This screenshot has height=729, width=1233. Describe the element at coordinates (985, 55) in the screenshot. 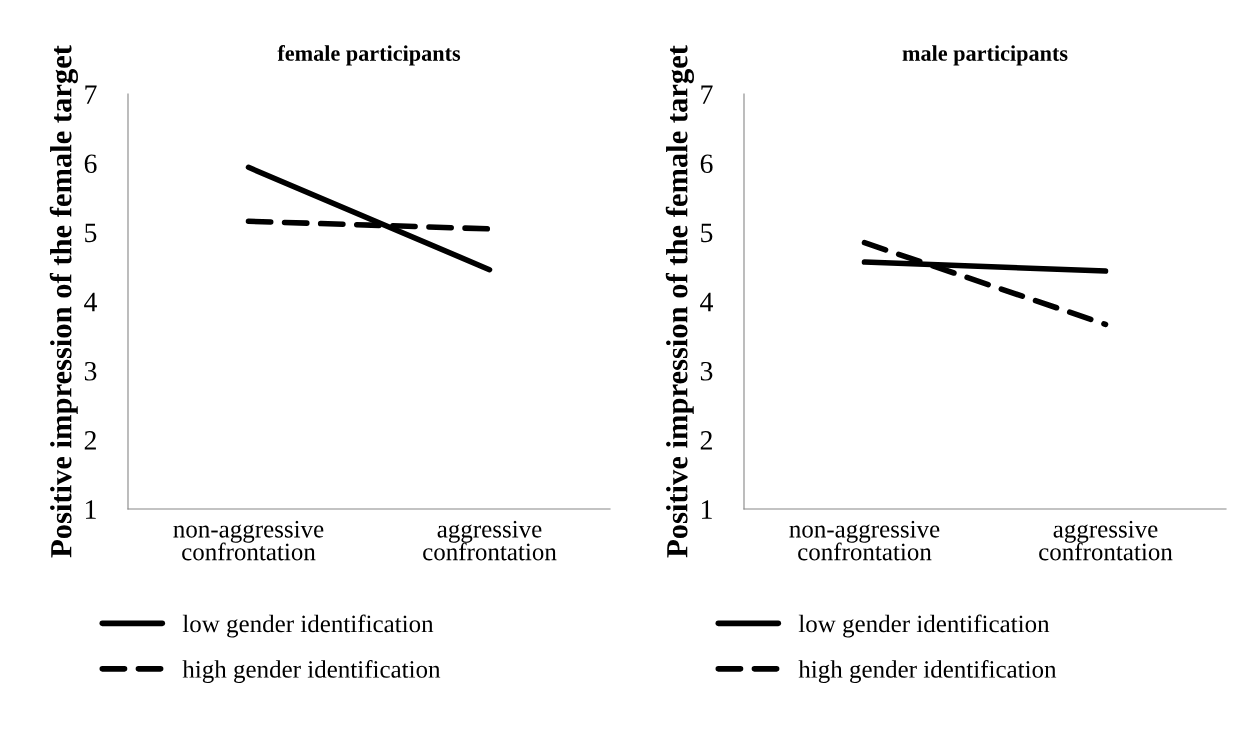

I see `chart-title: male participants` at that location.